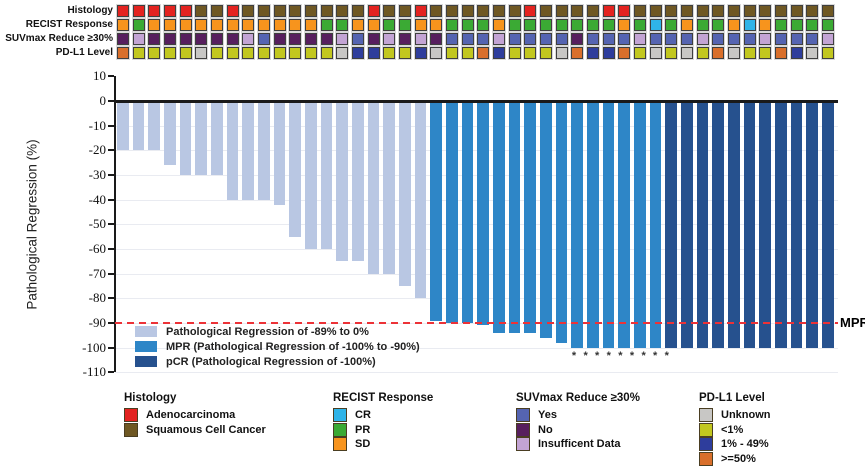 This screenshot has height=472, width=865. I want to click on zero-baseline, so click(476, 101).